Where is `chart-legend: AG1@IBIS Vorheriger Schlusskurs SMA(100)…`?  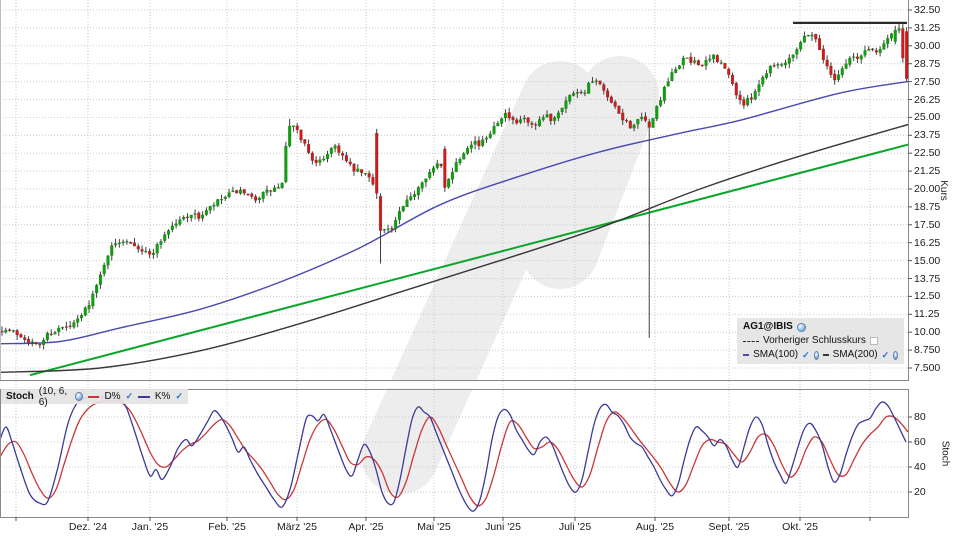
chart-legend: AG1@IBIS Vorheriger Schlusskurs SMA(100)… is located at coordinates (820, 341).